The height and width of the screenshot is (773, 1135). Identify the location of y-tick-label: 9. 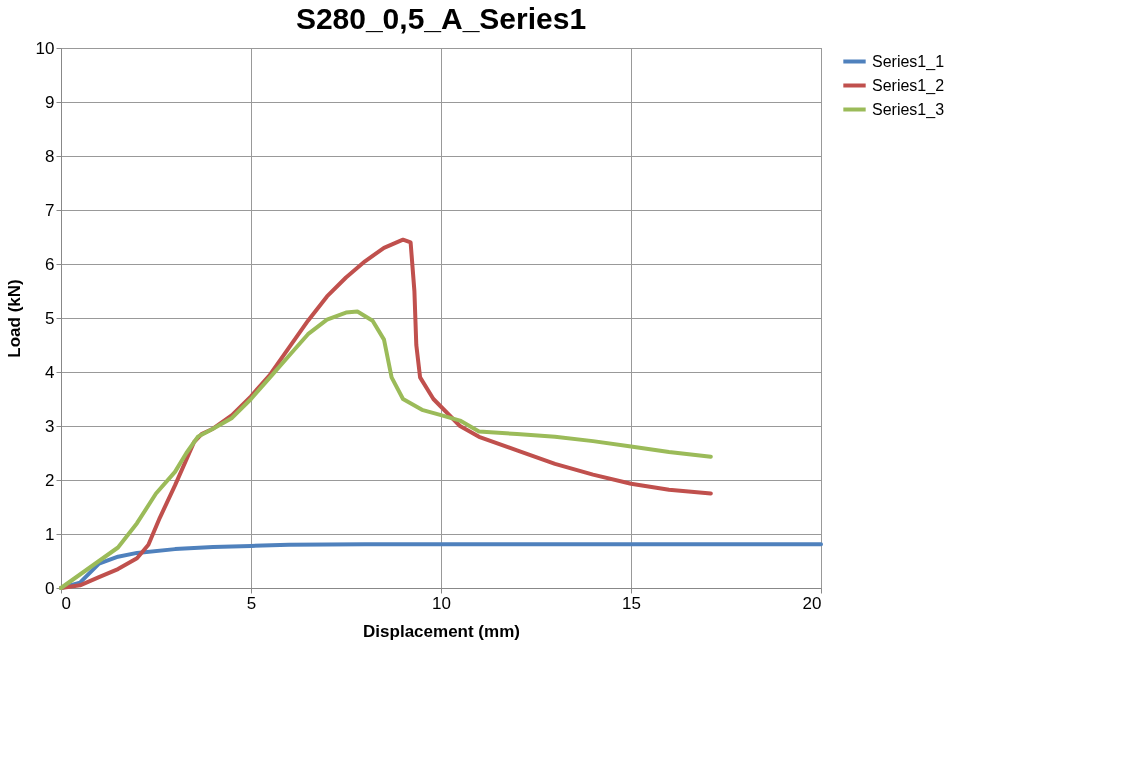
(50, 102).